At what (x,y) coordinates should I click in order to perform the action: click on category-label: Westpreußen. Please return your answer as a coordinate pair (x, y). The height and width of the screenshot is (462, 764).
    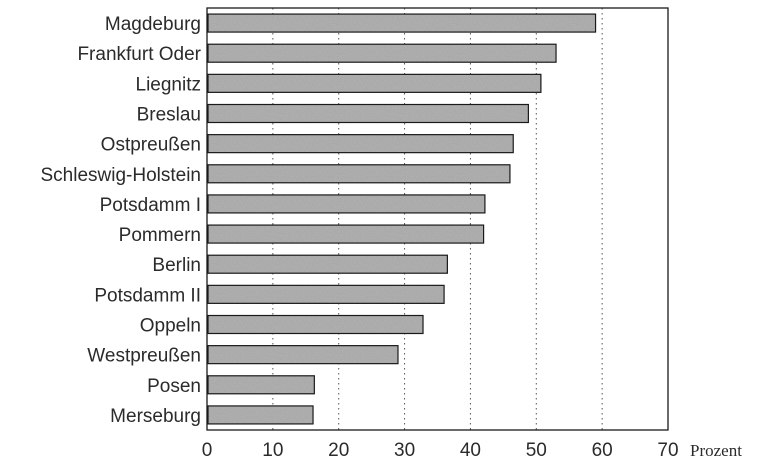
    Looking at the image, I should click on (144, 356).